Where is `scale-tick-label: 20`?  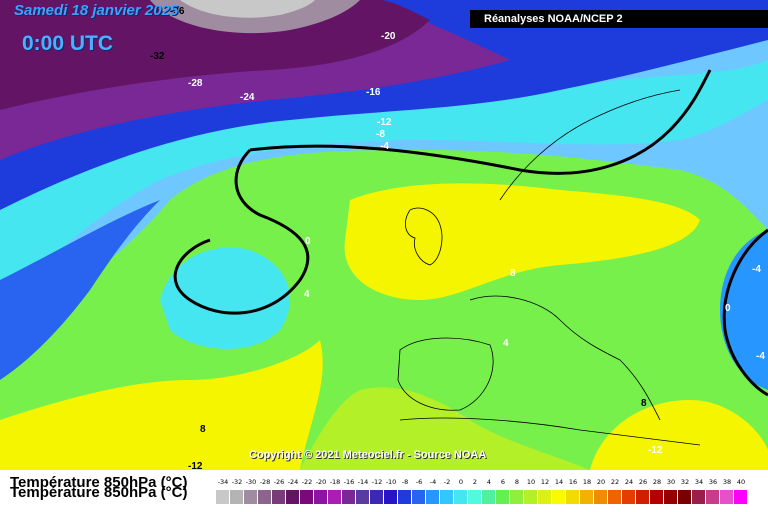
scale-tick-label: 20 is located at coordinates (601, 482).